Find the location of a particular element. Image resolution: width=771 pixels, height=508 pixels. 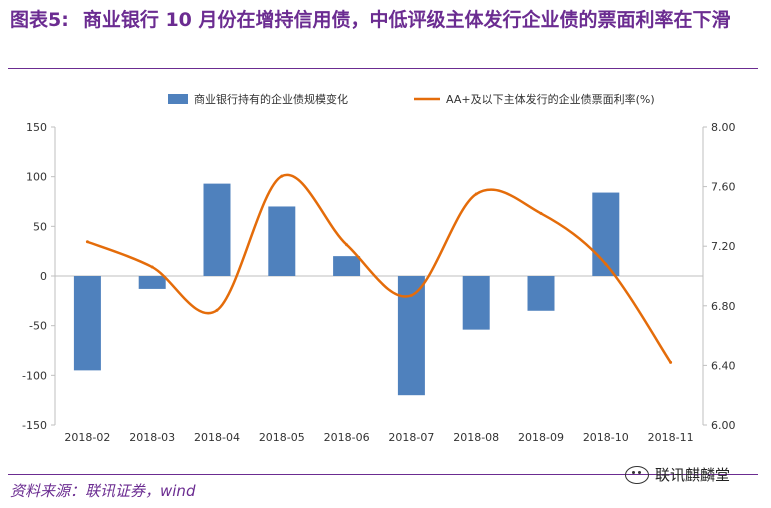

left-tick-label: -150 is located at coordinates (34, 425).